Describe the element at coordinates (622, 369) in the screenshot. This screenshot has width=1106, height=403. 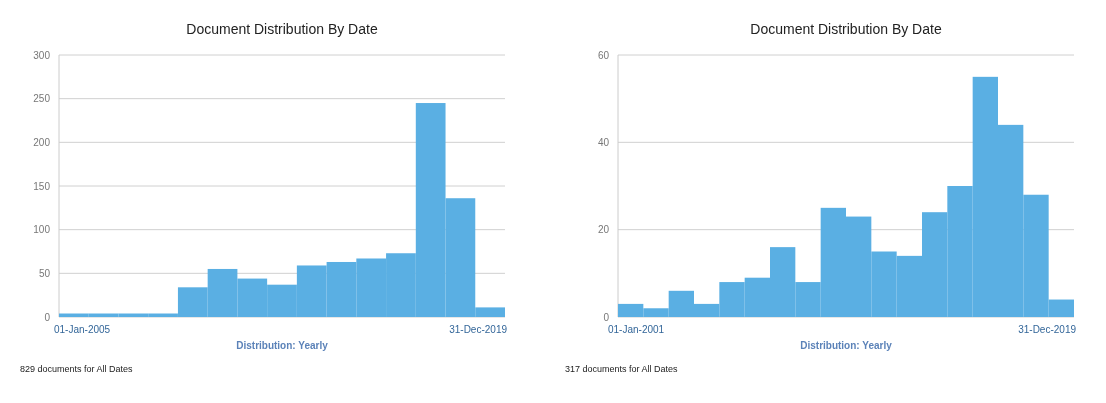
I see `text: 317 documents for All Dates` at that location.